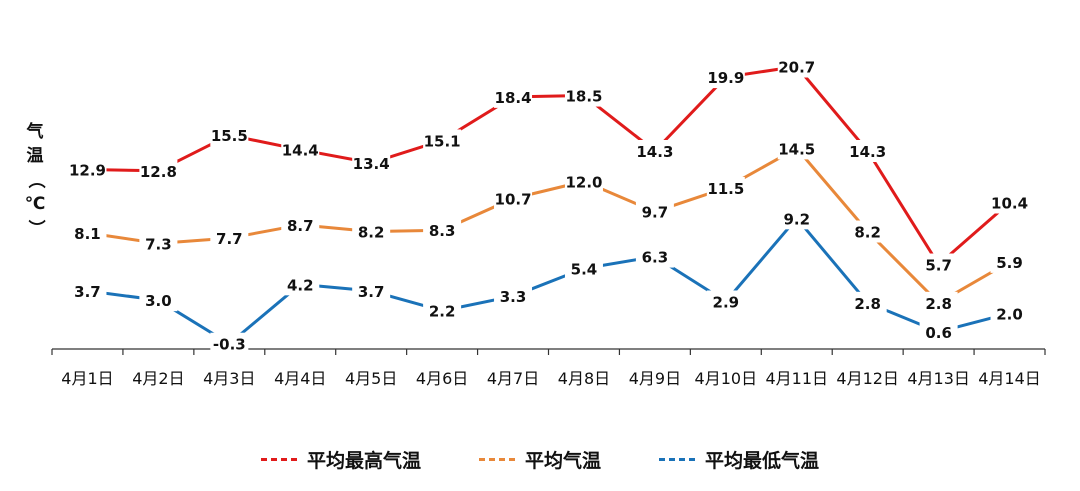 This screenshot has height=491, width=1080. What do you see at coordinates (496, 459) in the screenshot?
I see `legend-swatch-mean` at bounding box center [496, 459].